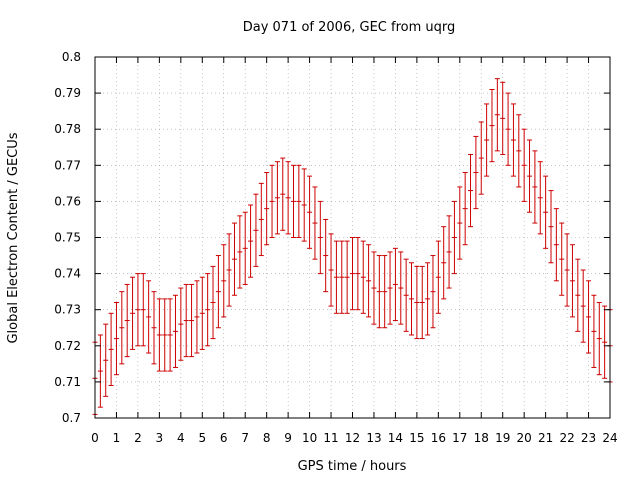 The height and width of the screenshot is (480, 640). Describe the element at coordinates (224, 438) in the screenshot. I see `x-tick-label: 6` at that location.